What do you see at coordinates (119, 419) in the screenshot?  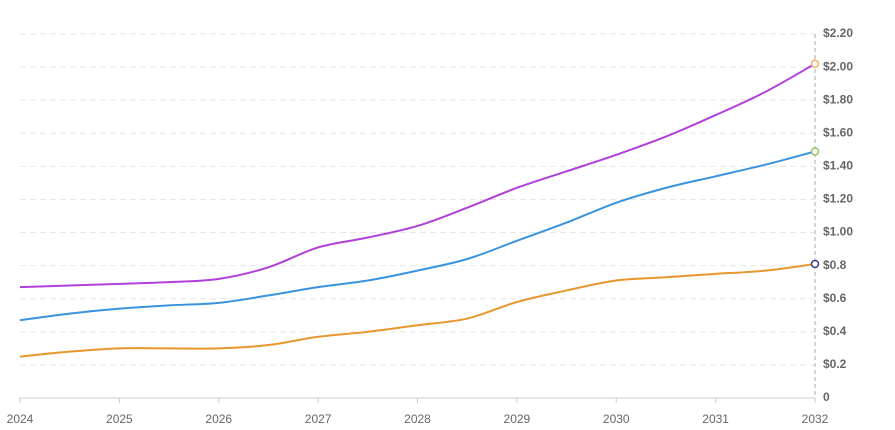 I see `x-tick-label: 2025` at bounding box center [119, 419].